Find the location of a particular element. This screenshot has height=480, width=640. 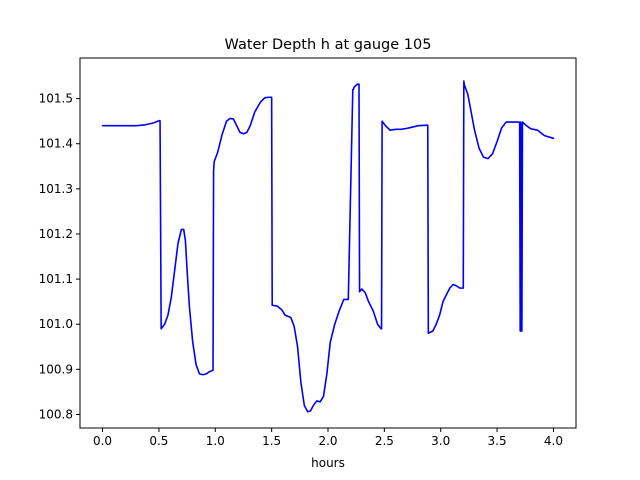

chart-title: Water Depth h at gauge 105 is located at coordinates (328, 45).